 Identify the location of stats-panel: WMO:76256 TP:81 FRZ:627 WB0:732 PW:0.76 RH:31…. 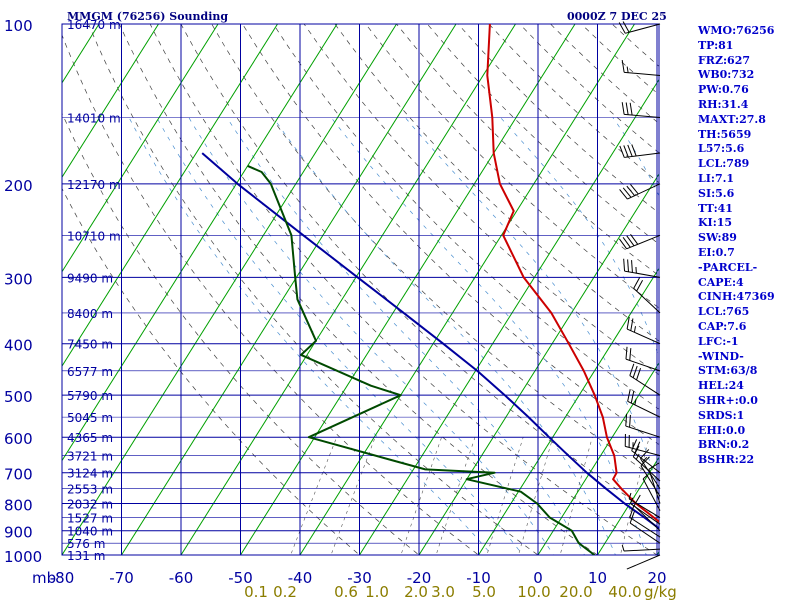
(749, 246).